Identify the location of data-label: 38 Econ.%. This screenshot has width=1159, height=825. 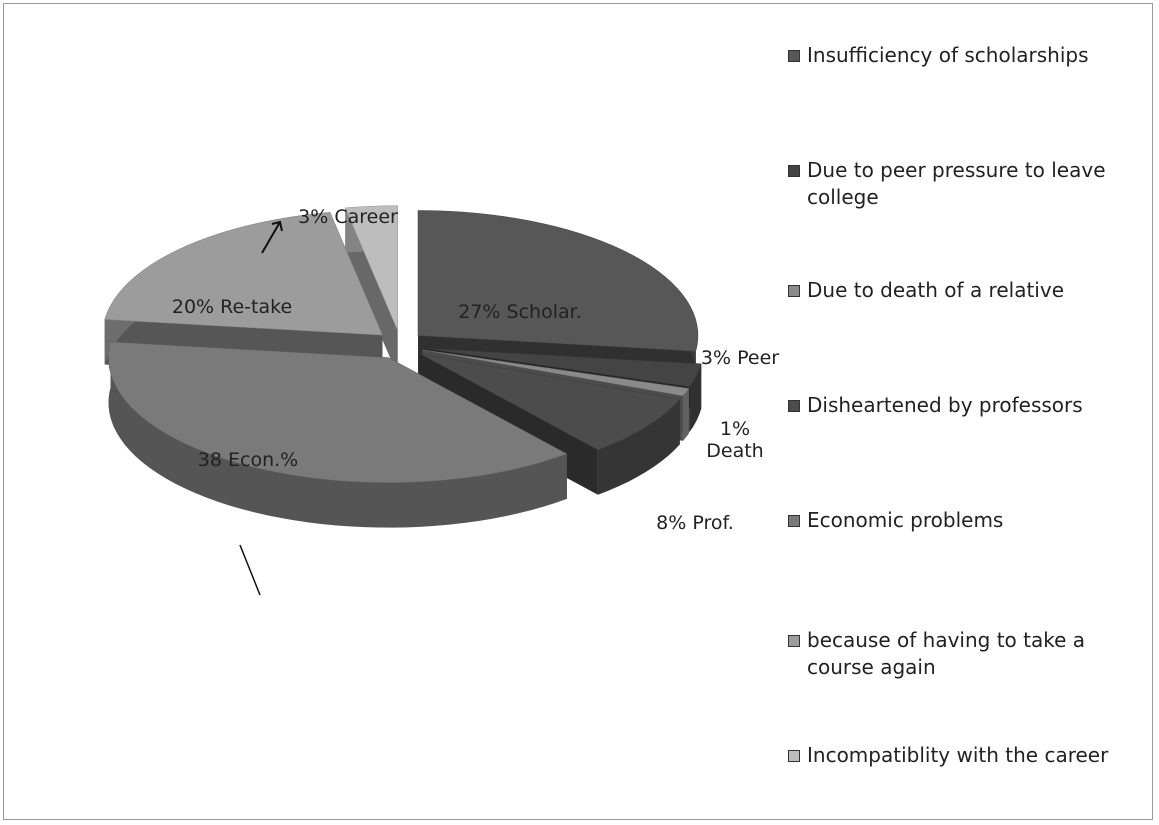
(248, 460).